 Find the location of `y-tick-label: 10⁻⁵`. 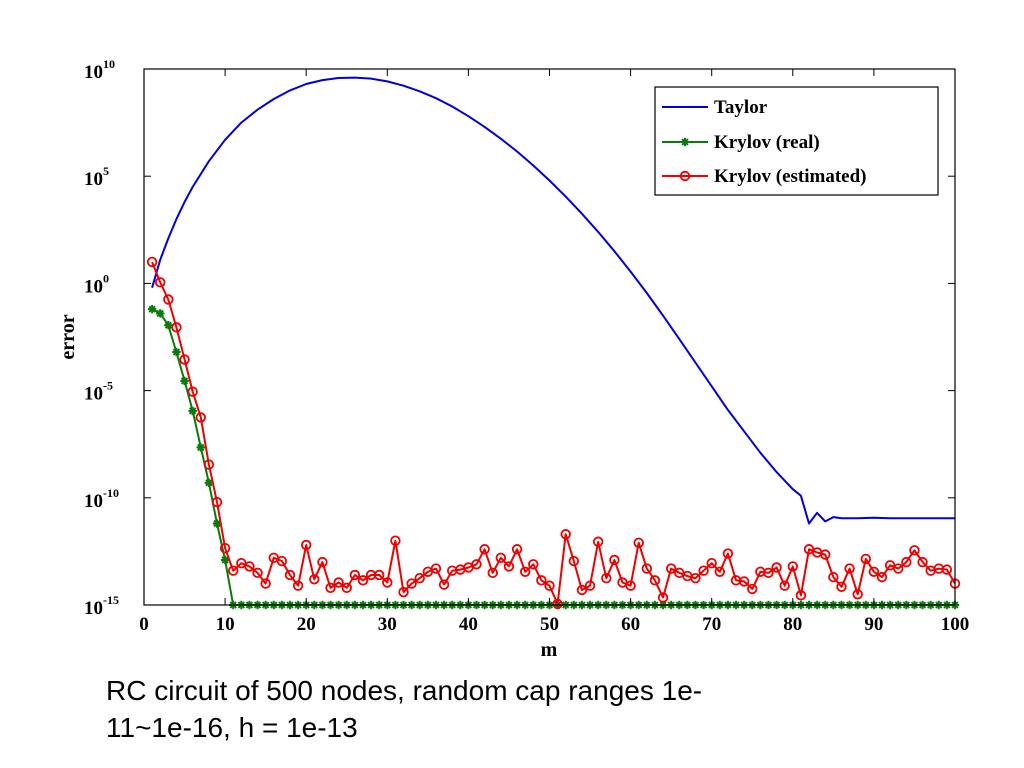

y-tick-label: 10⁻⁵ is located at coordinates (98, 392).